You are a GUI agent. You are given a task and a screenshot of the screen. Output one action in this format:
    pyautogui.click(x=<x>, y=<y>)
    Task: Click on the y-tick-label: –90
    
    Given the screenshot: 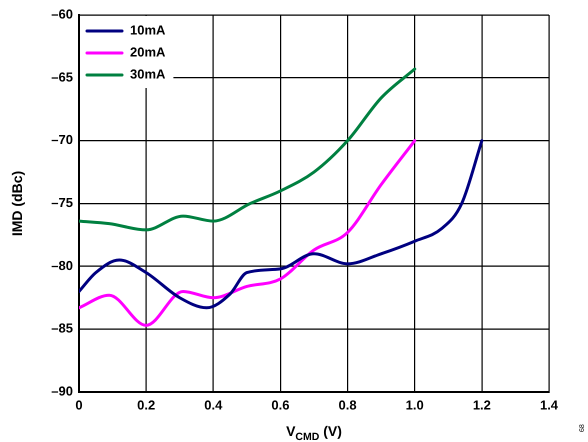 What is the action you would take?
    pyautogui.click(x=62, y=391)
    